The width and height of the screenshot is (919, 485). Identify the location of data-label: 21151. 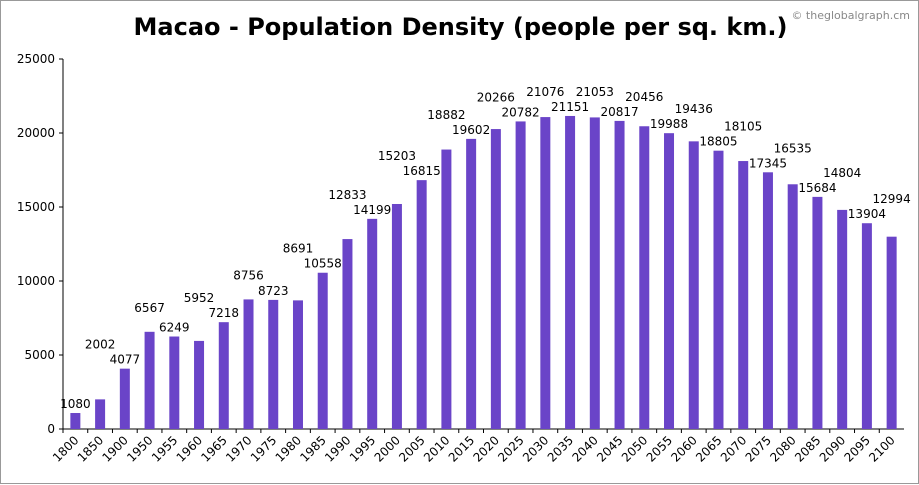
(570, 107).